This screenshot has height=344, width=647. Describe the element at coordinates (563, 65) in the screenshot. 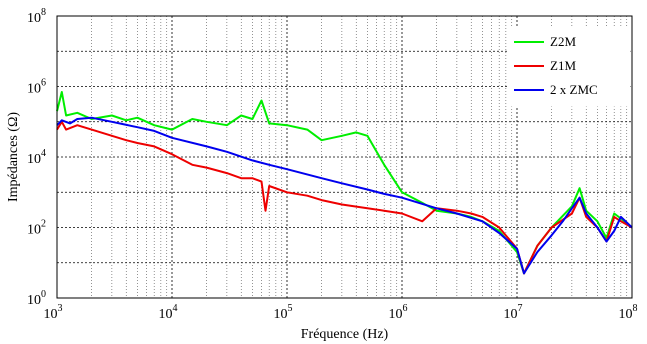

I see `legend-label: Z1M` at that location.